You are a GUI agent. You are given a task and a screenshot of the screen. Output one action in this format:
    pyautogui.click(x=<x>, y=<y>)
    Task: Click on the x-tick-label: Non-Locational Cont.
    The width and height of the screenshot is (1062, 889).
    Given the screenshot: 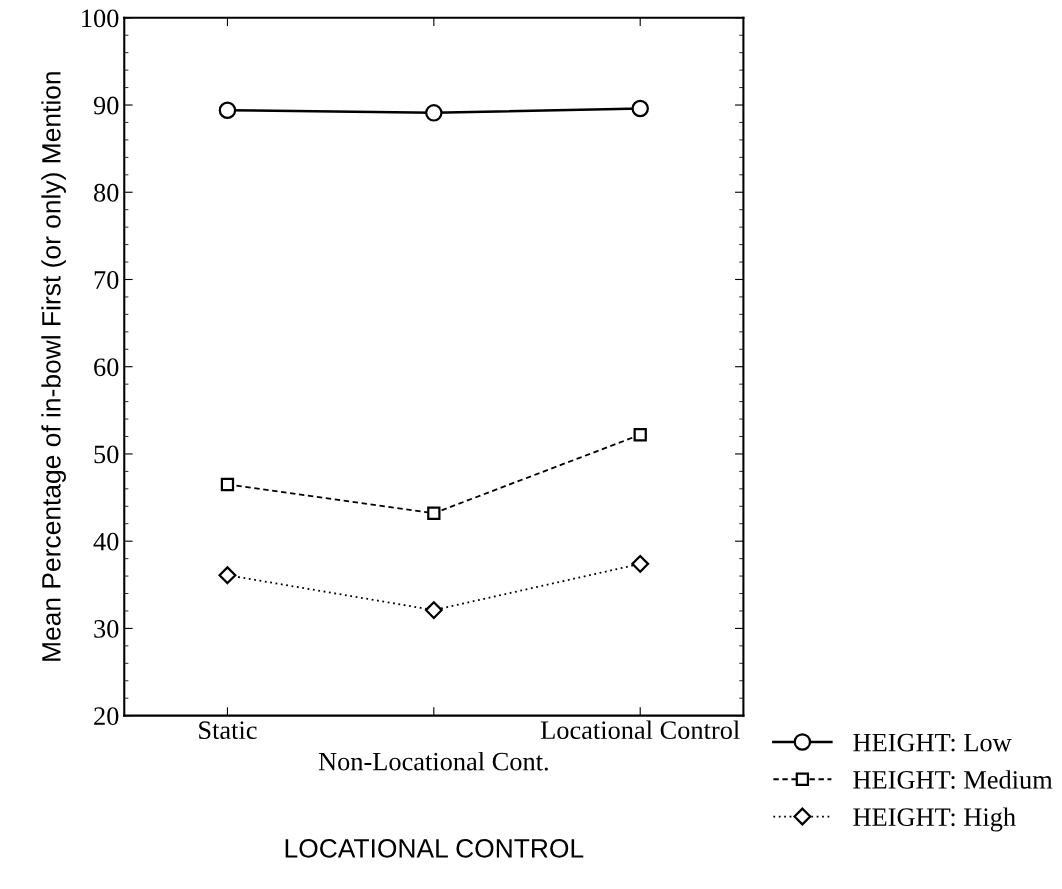 What is the action you would take?
    pyautogui.click(x=433, y=761)
    